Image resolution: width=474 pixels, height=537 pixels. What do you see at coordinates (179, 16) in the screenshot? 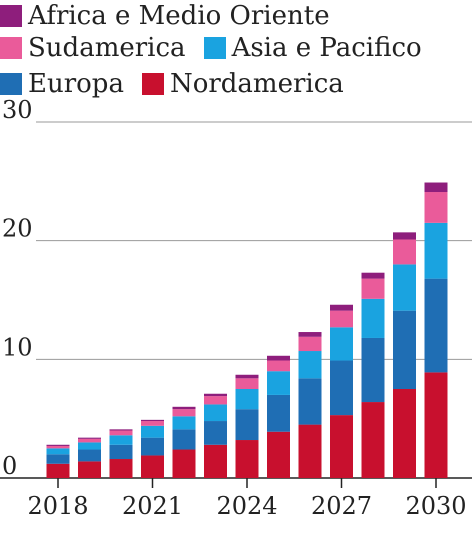
I see `legend-label: Africa e Medio Oriente` at bounding box center [179, 16].